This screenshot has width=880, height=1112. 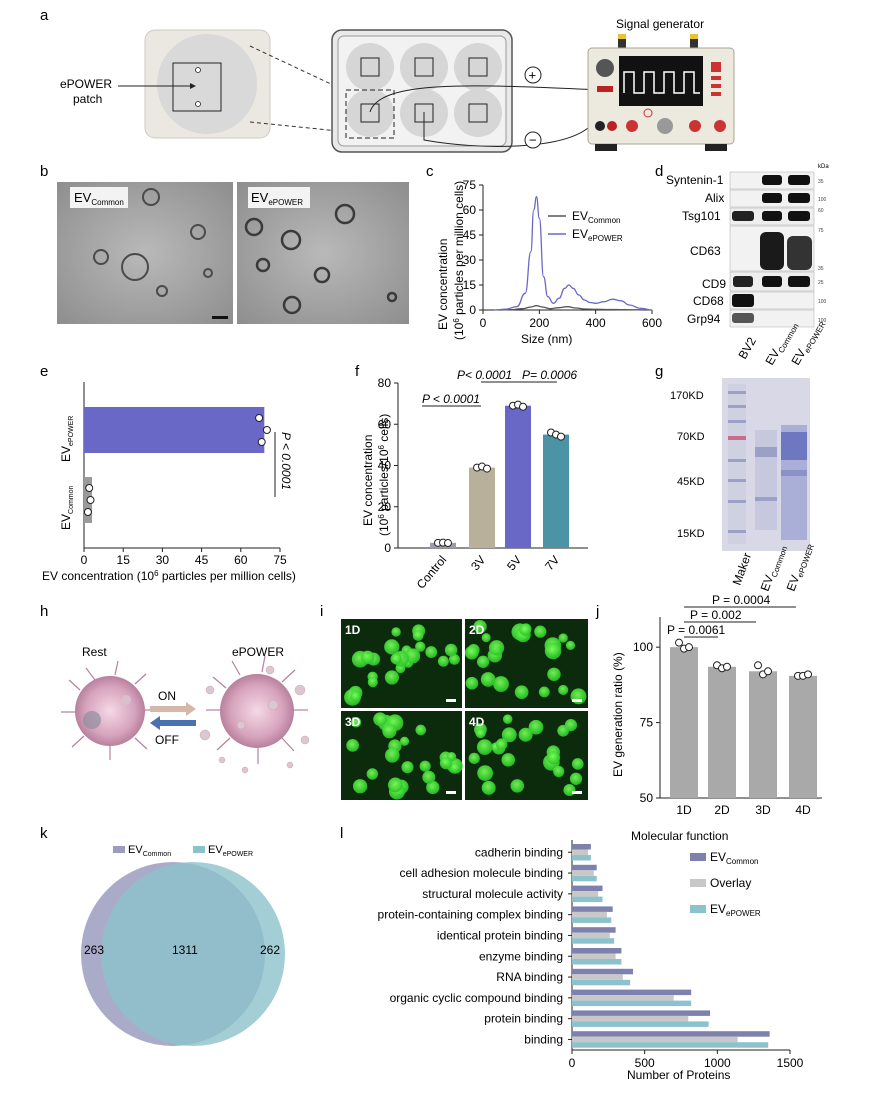 I want to click on signal-generator-knob-right-tip, so click(x=694, y=36).